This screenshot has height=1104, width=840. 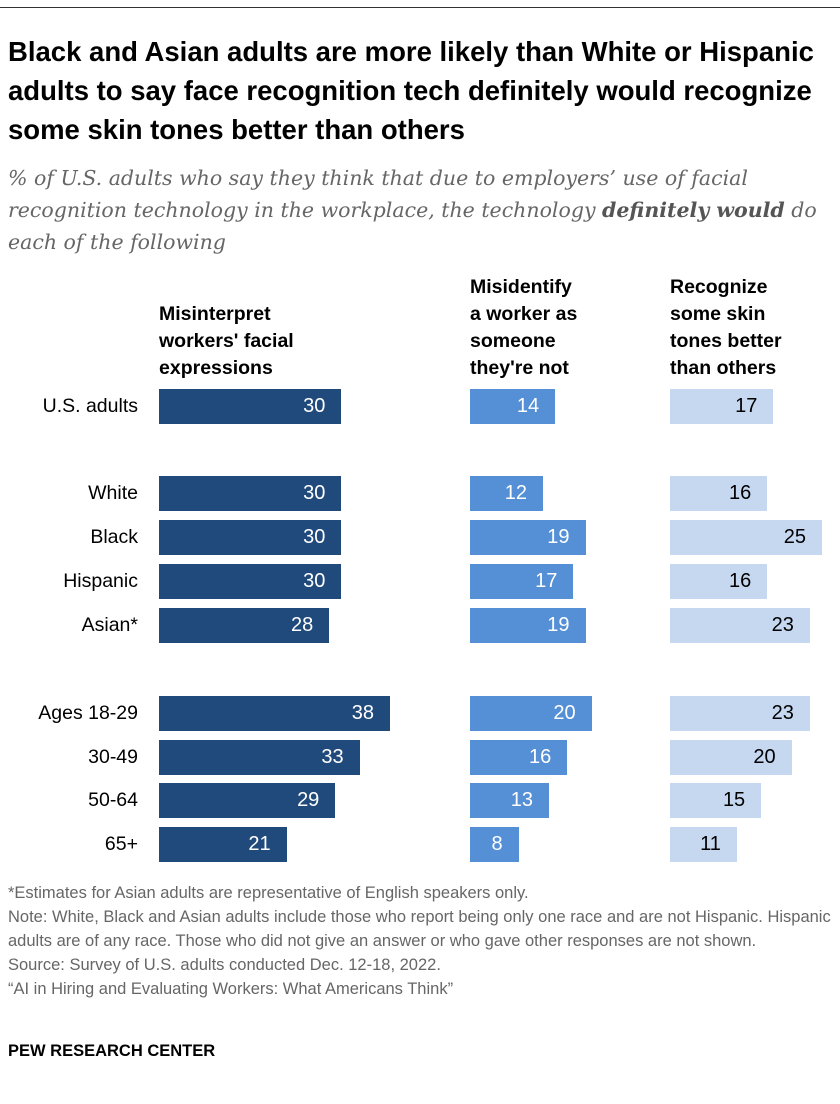 I want to click on row-label: U.S. adults, so click(x=90, y=406).